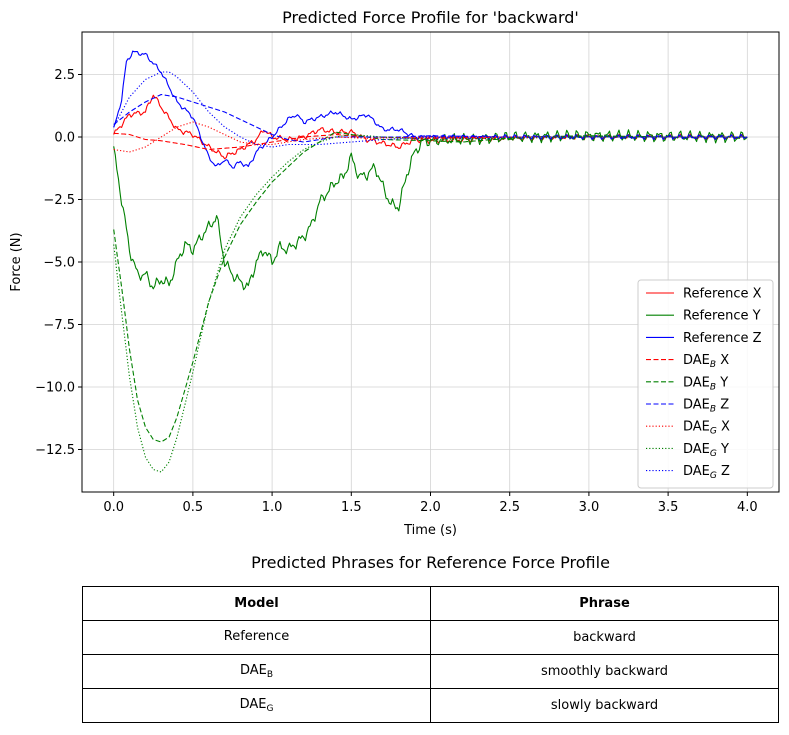 The height and width of the screenshot is (735, 789). Describe the element at coordinates (722, 338) in the screenshot. I see `legend-label: Reference Z` at that location.